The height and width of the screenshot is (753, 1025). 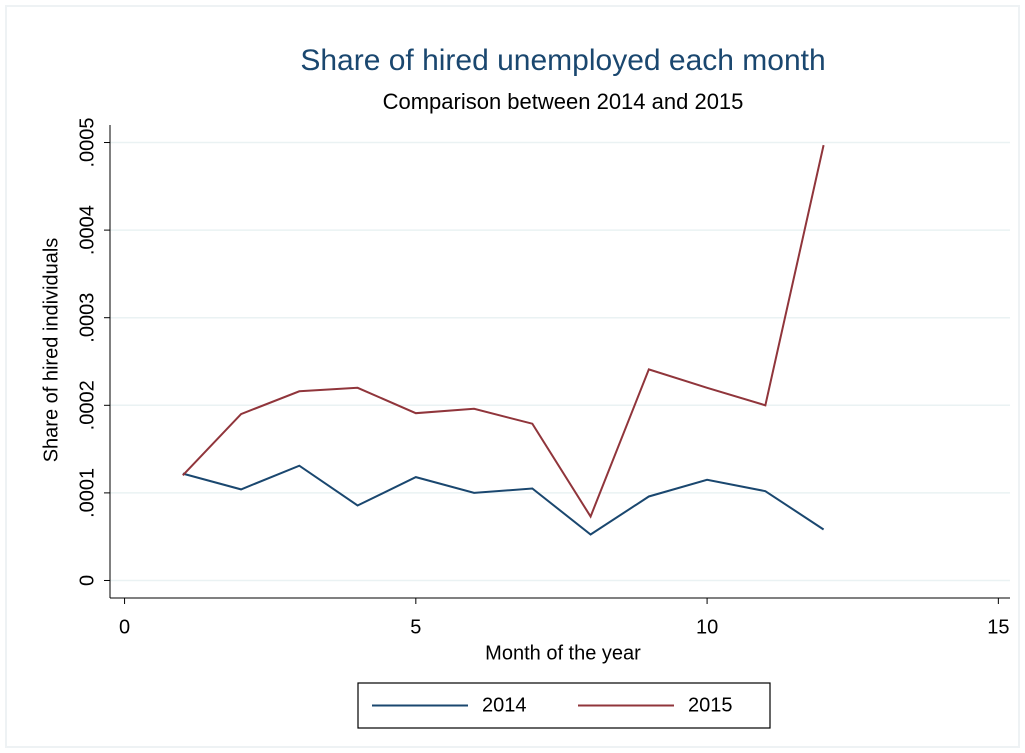 I want to click on y-tick-label: .0005, so click(x=87, y=142).